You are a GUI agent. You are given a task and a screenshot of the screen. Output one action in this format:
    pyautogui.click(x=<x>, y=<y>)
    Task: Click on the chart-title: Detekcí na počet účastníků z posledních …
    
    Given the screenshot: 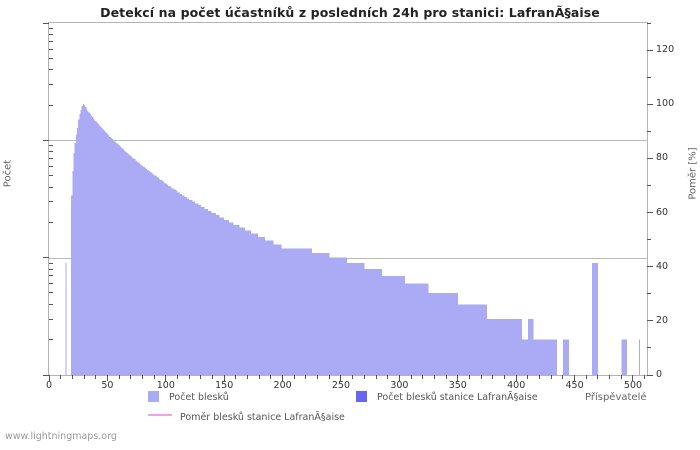 What is the action you would take?
    pyautogui.click(x=350, y=12)
    